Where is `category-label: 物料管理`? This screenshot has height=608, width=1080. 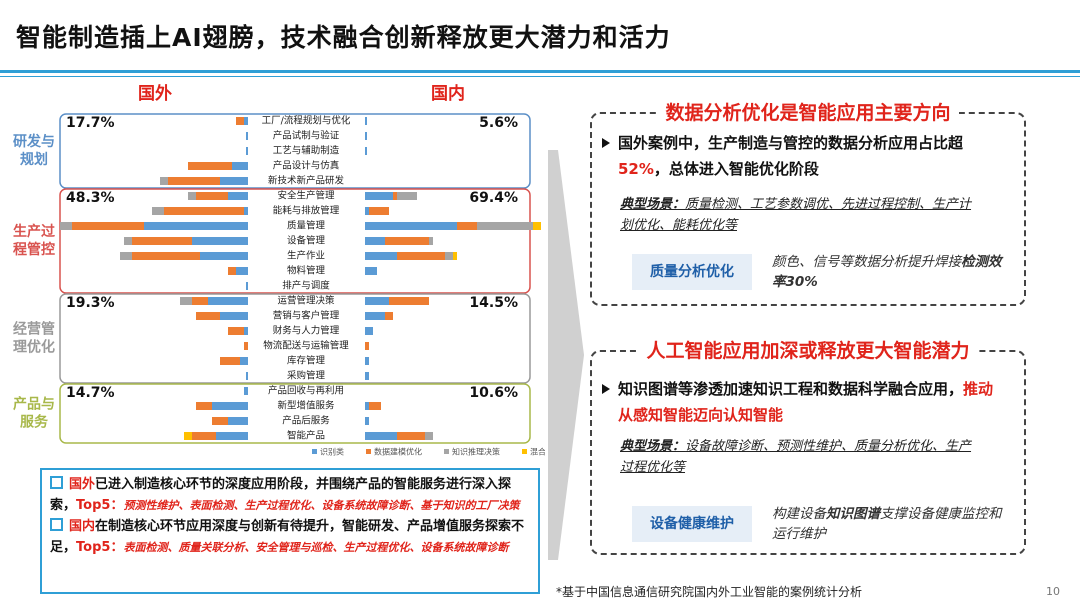 category-label: 物料管理 is located at coordinates (306, 271).